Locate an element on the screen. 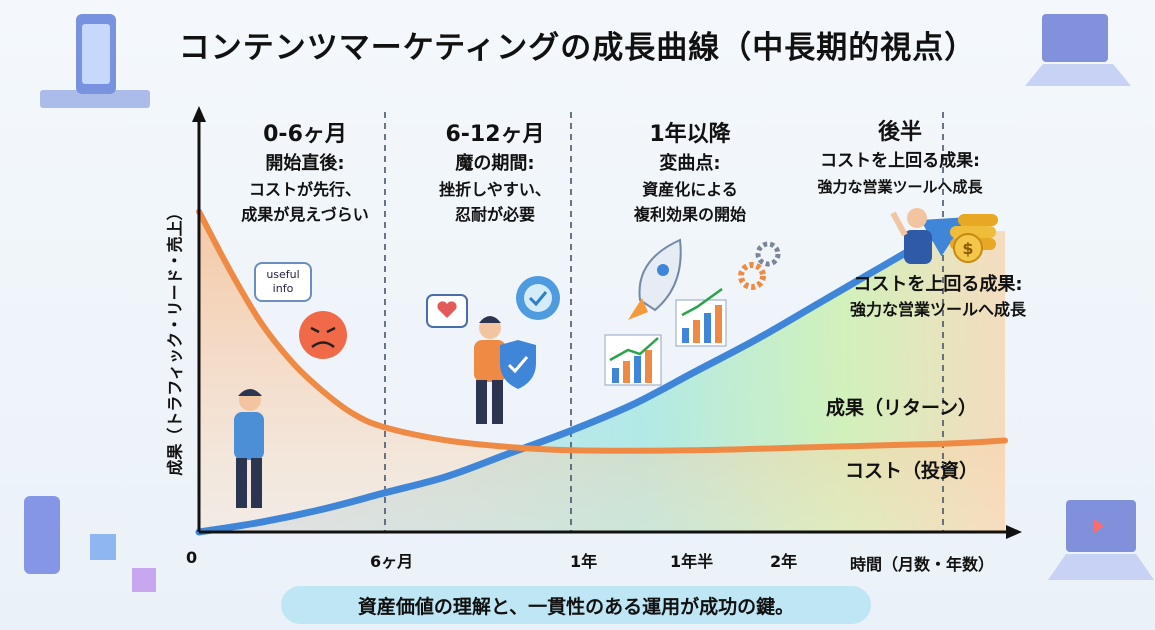 This screenshot has height=630, width=1155. annotation-line: 強力な営業ツールへ成長 is located at coordinates (937, 309).